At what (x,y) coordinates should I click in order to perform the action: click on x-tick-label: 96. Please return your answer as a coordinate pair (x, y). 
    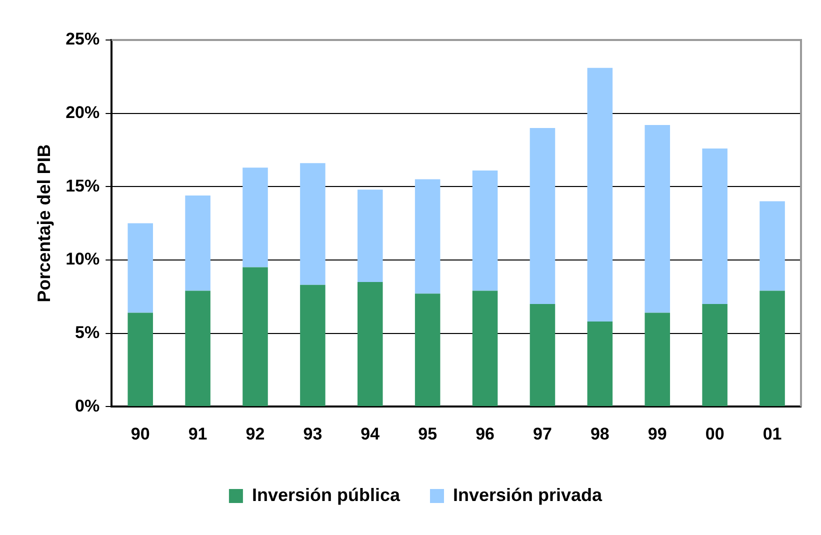
    Looking at the image, I should click on (485, 434).